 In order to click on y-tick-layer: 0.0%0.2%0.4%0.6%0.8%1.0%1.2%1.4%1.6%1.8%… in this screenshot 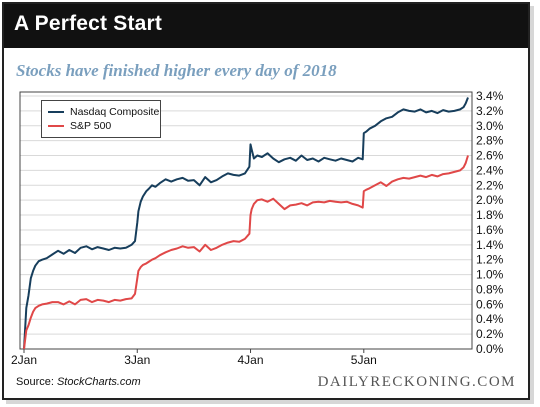, I will do `click(490, 222)`.